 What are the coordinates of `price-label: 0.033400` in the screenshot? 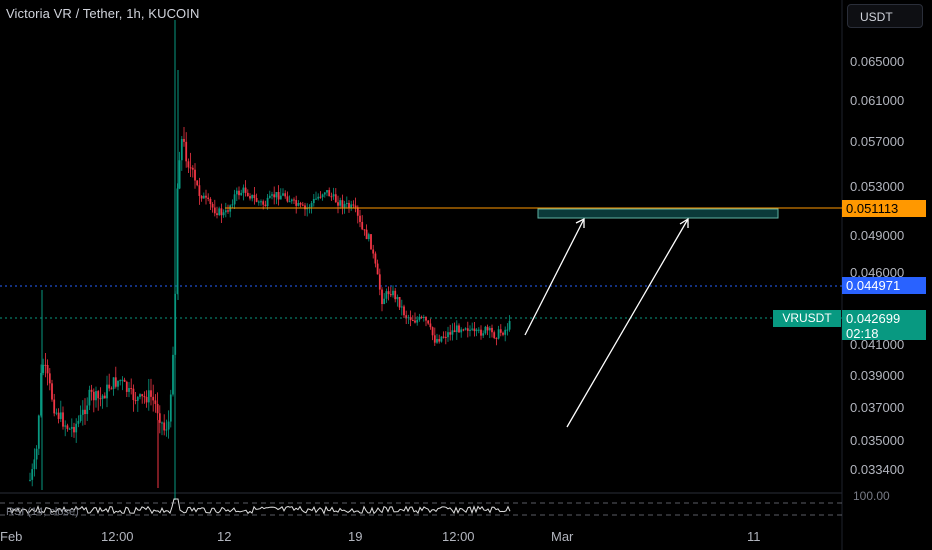 It's located at (877, 469).